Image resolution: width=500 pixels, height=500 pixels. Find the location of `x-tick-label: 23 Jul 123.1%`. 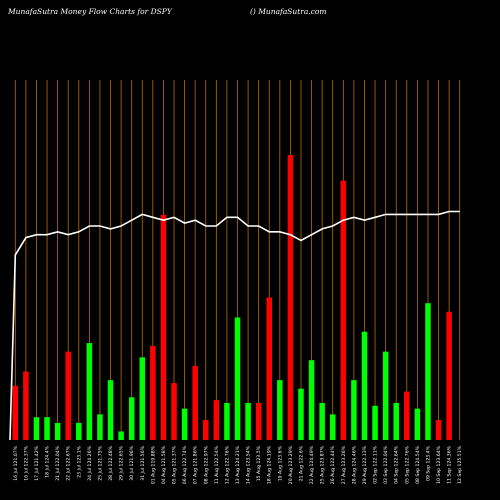

x-tick-label: 23 Jul 123.1% is located at coordinates (79, 461).